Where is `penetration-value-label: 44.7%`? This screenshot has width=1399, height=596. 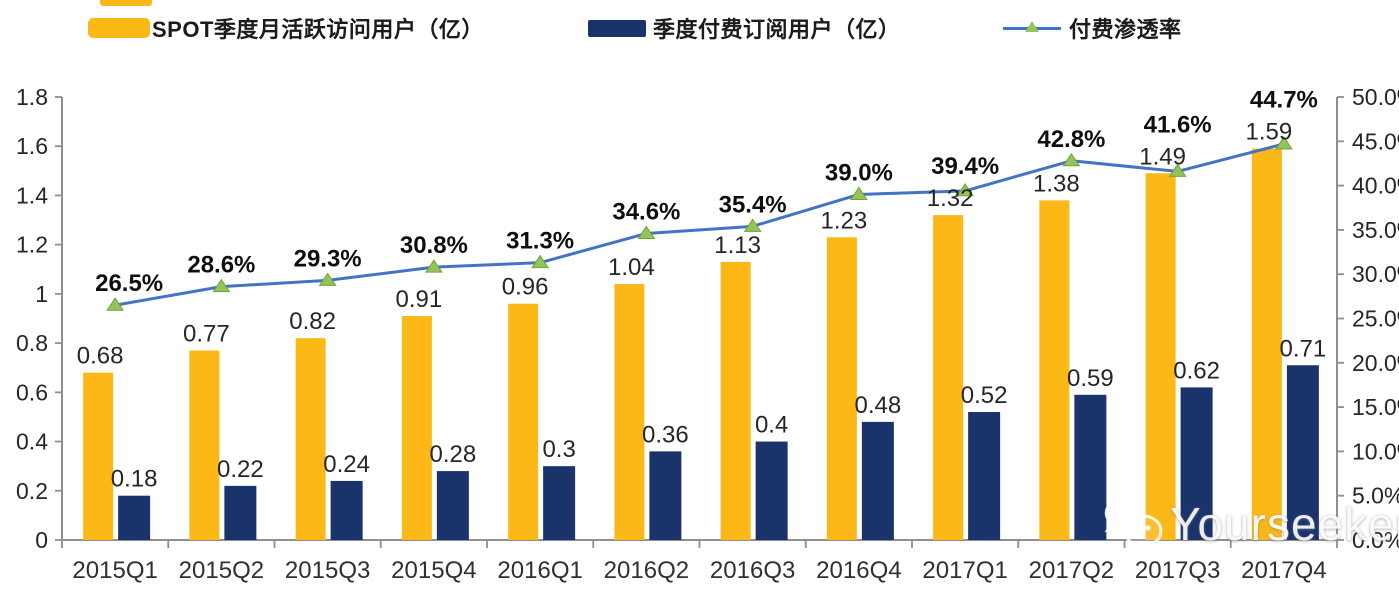 penetration-value-label: 44.7% is located at coordinates (1284, 100).